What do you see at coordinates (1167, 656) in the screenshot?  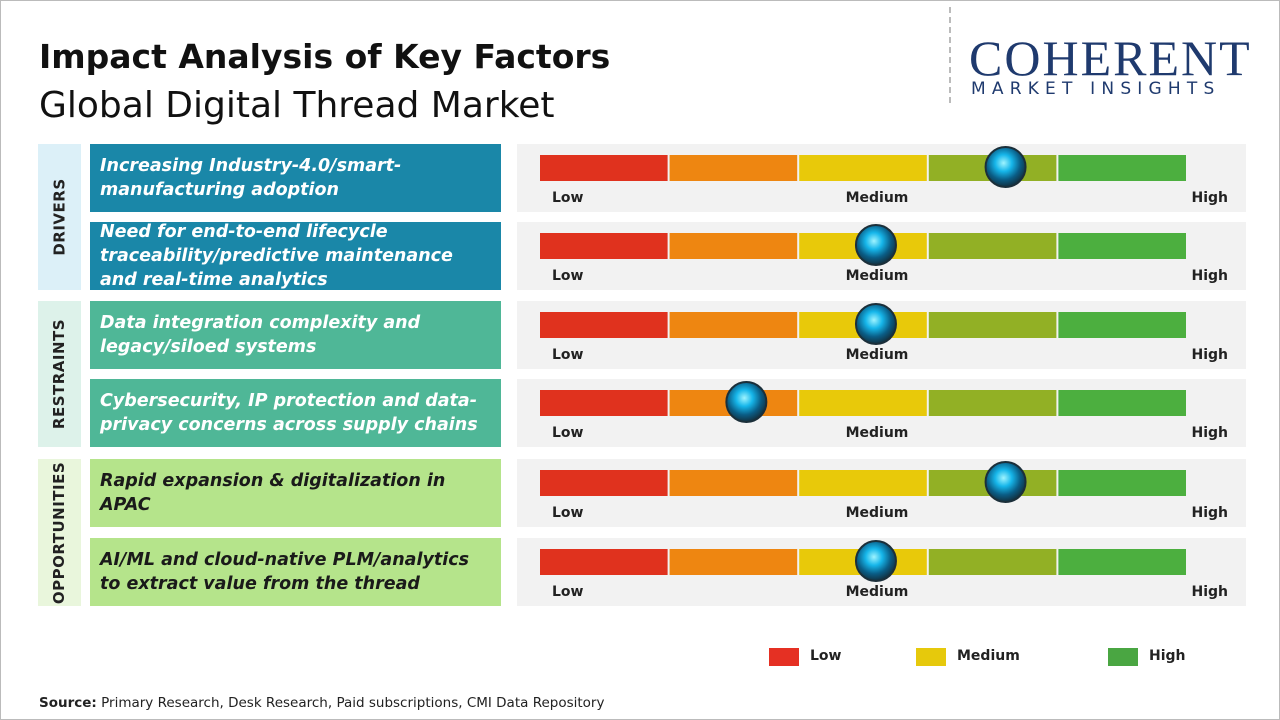 I see `legend-label: High` at bounding box center [1167, 656].